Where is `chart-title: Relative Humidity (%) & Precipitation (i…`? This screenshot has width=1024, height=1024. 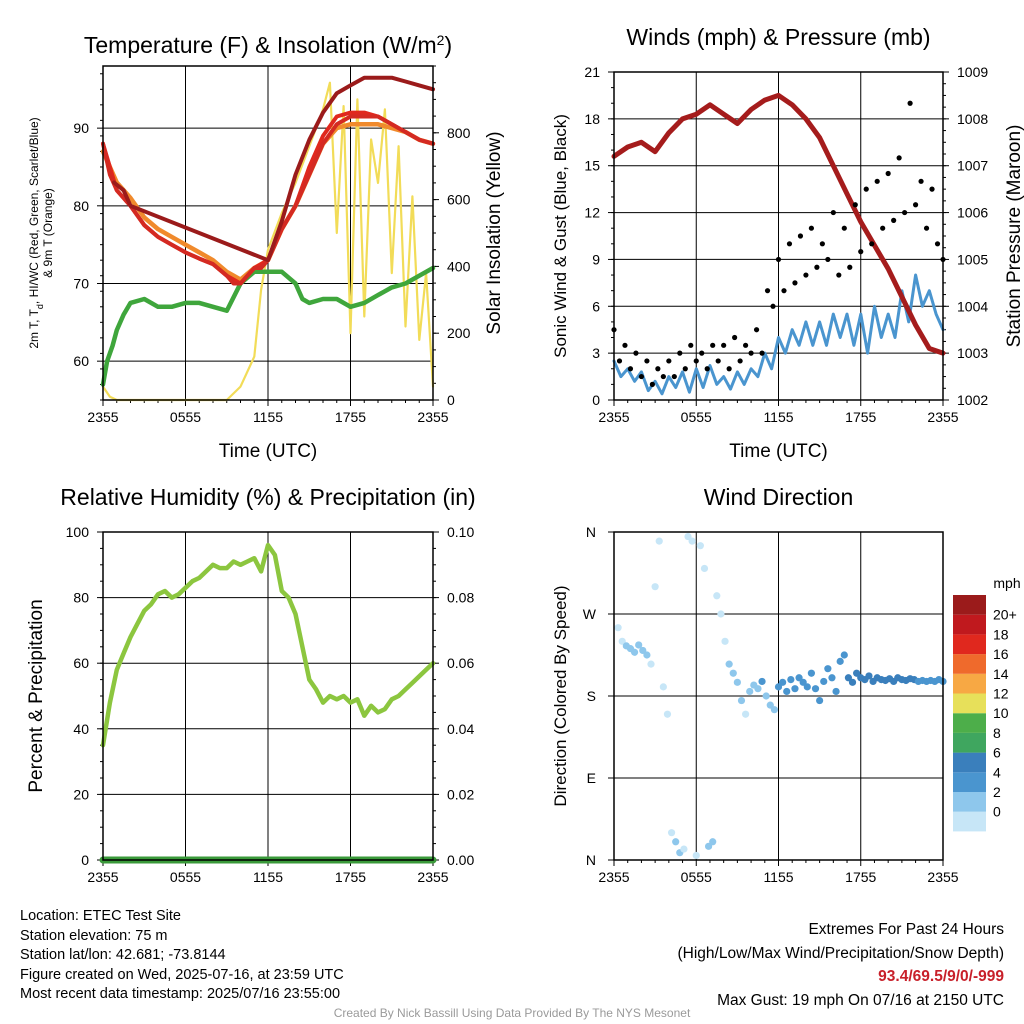
chart-title: Relative Humidity (%) & Precipitation (i… is located at coordinates (267, 497).